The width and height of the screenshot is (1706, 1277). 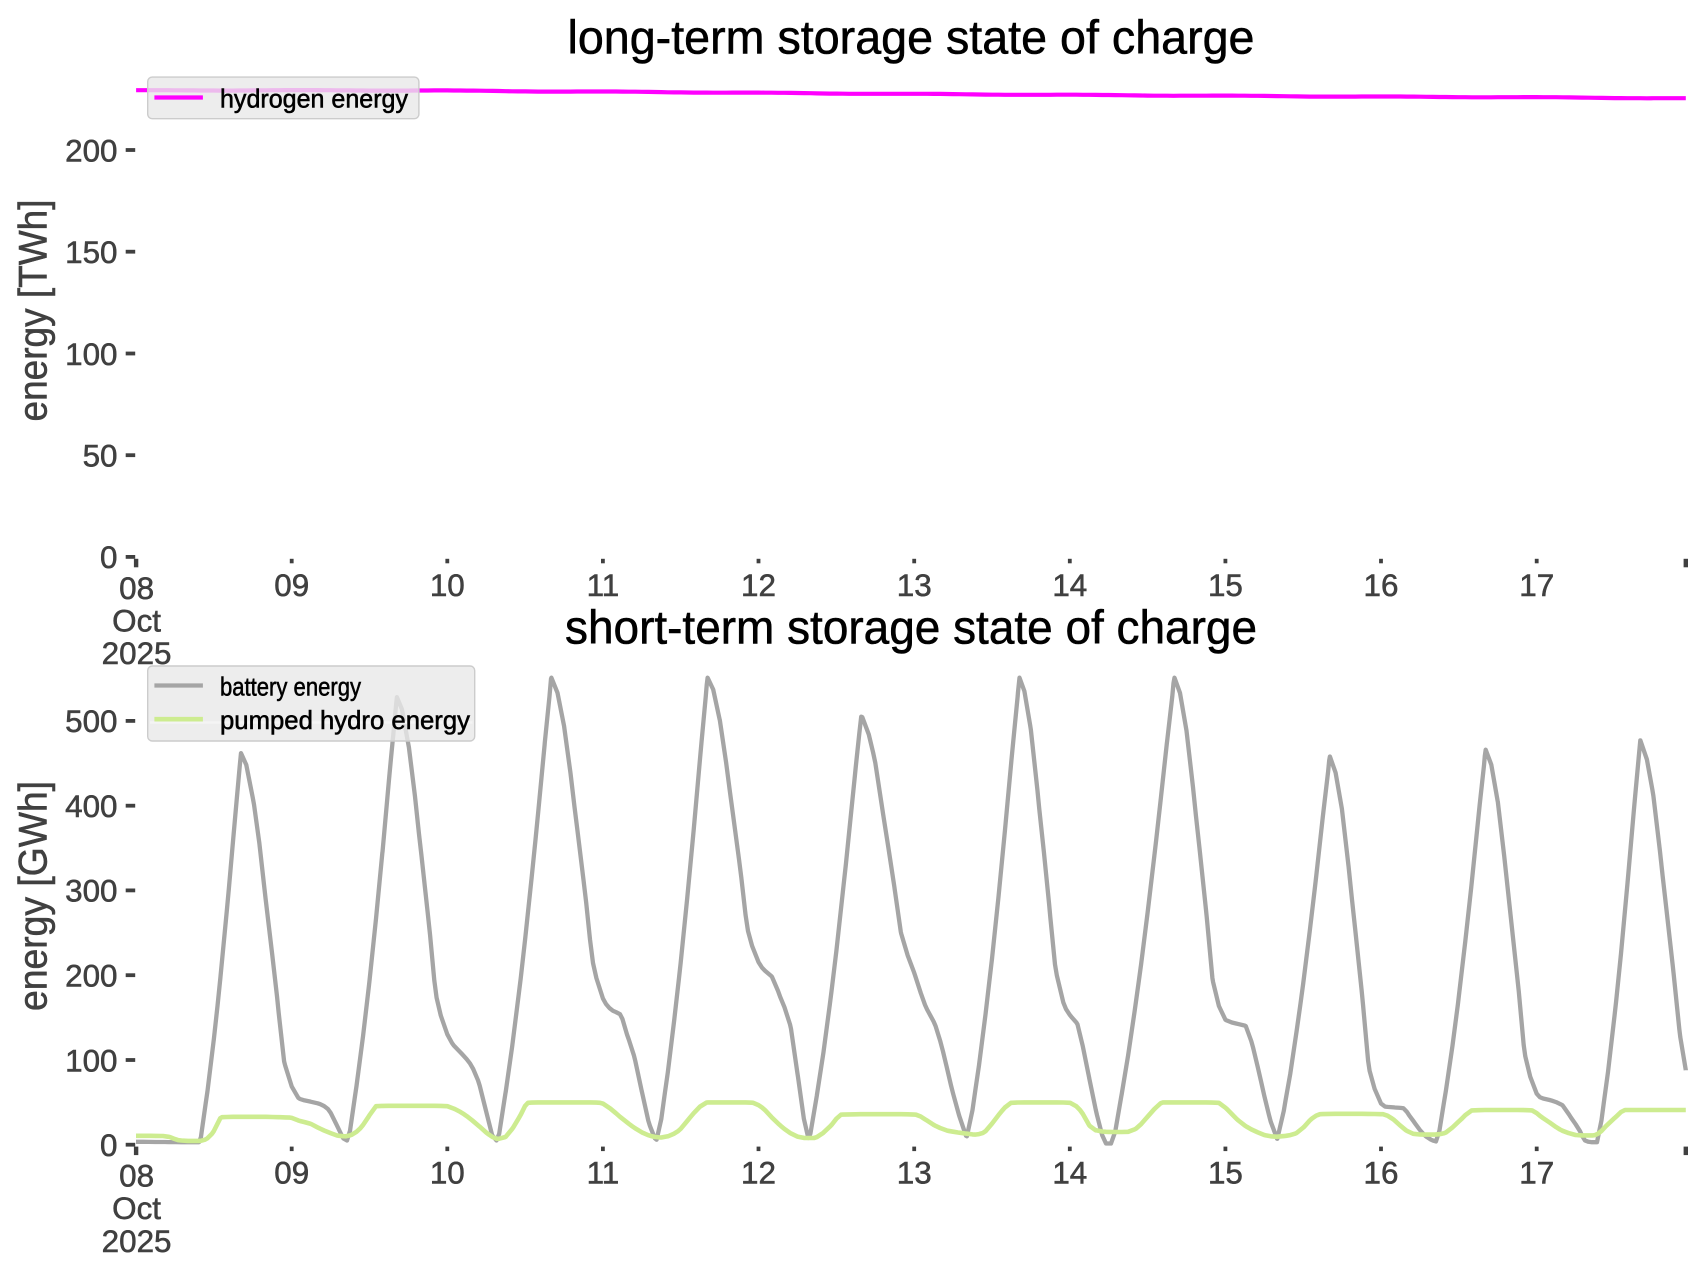 I want to click on svg-text: 300, so click(x=91, y=891).